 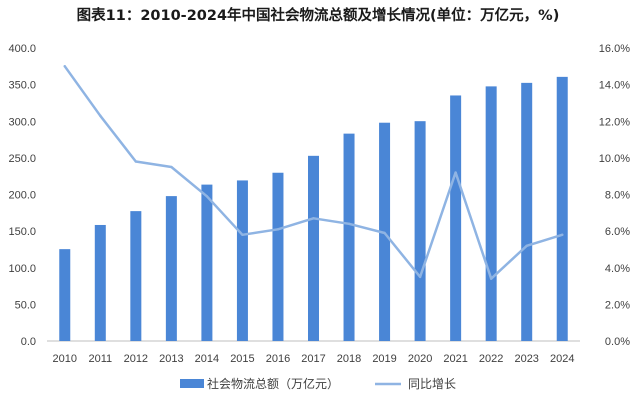 I want to click on x-tick-label: 2024, so click(x=562, y=359).